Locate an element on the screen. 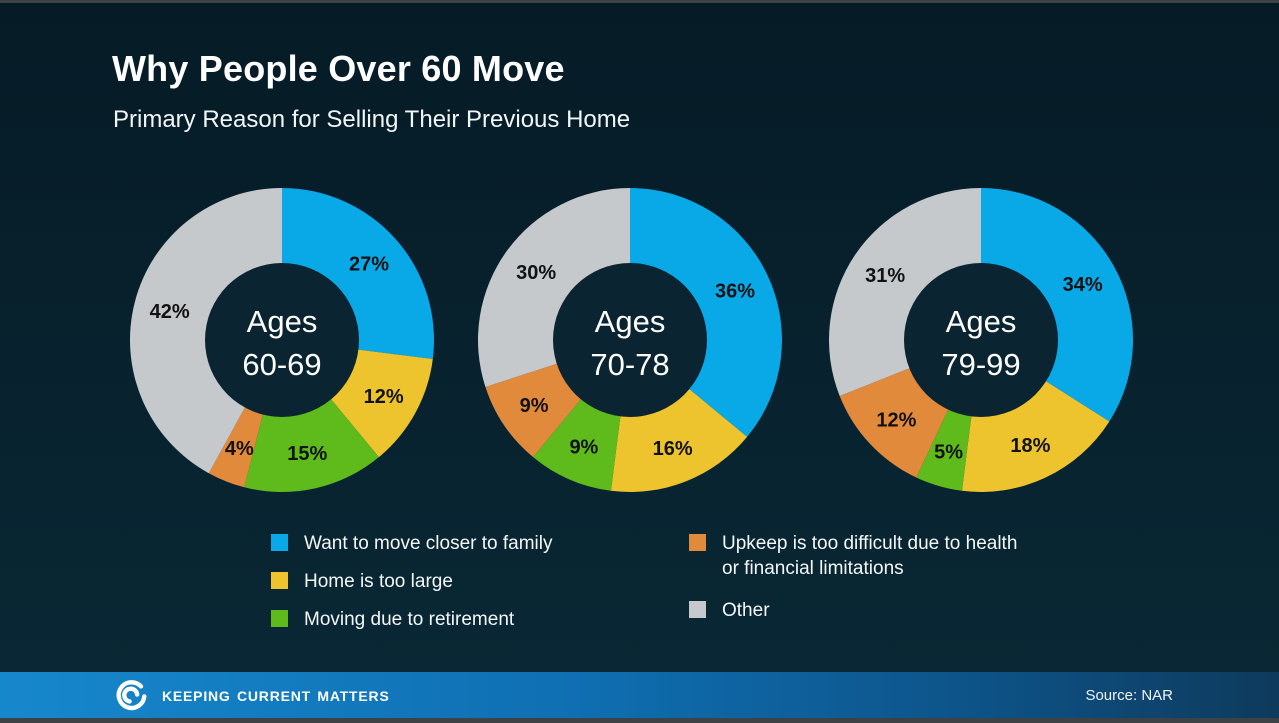  slice-percent-label: 18% is located at coordinates (1030, 446).